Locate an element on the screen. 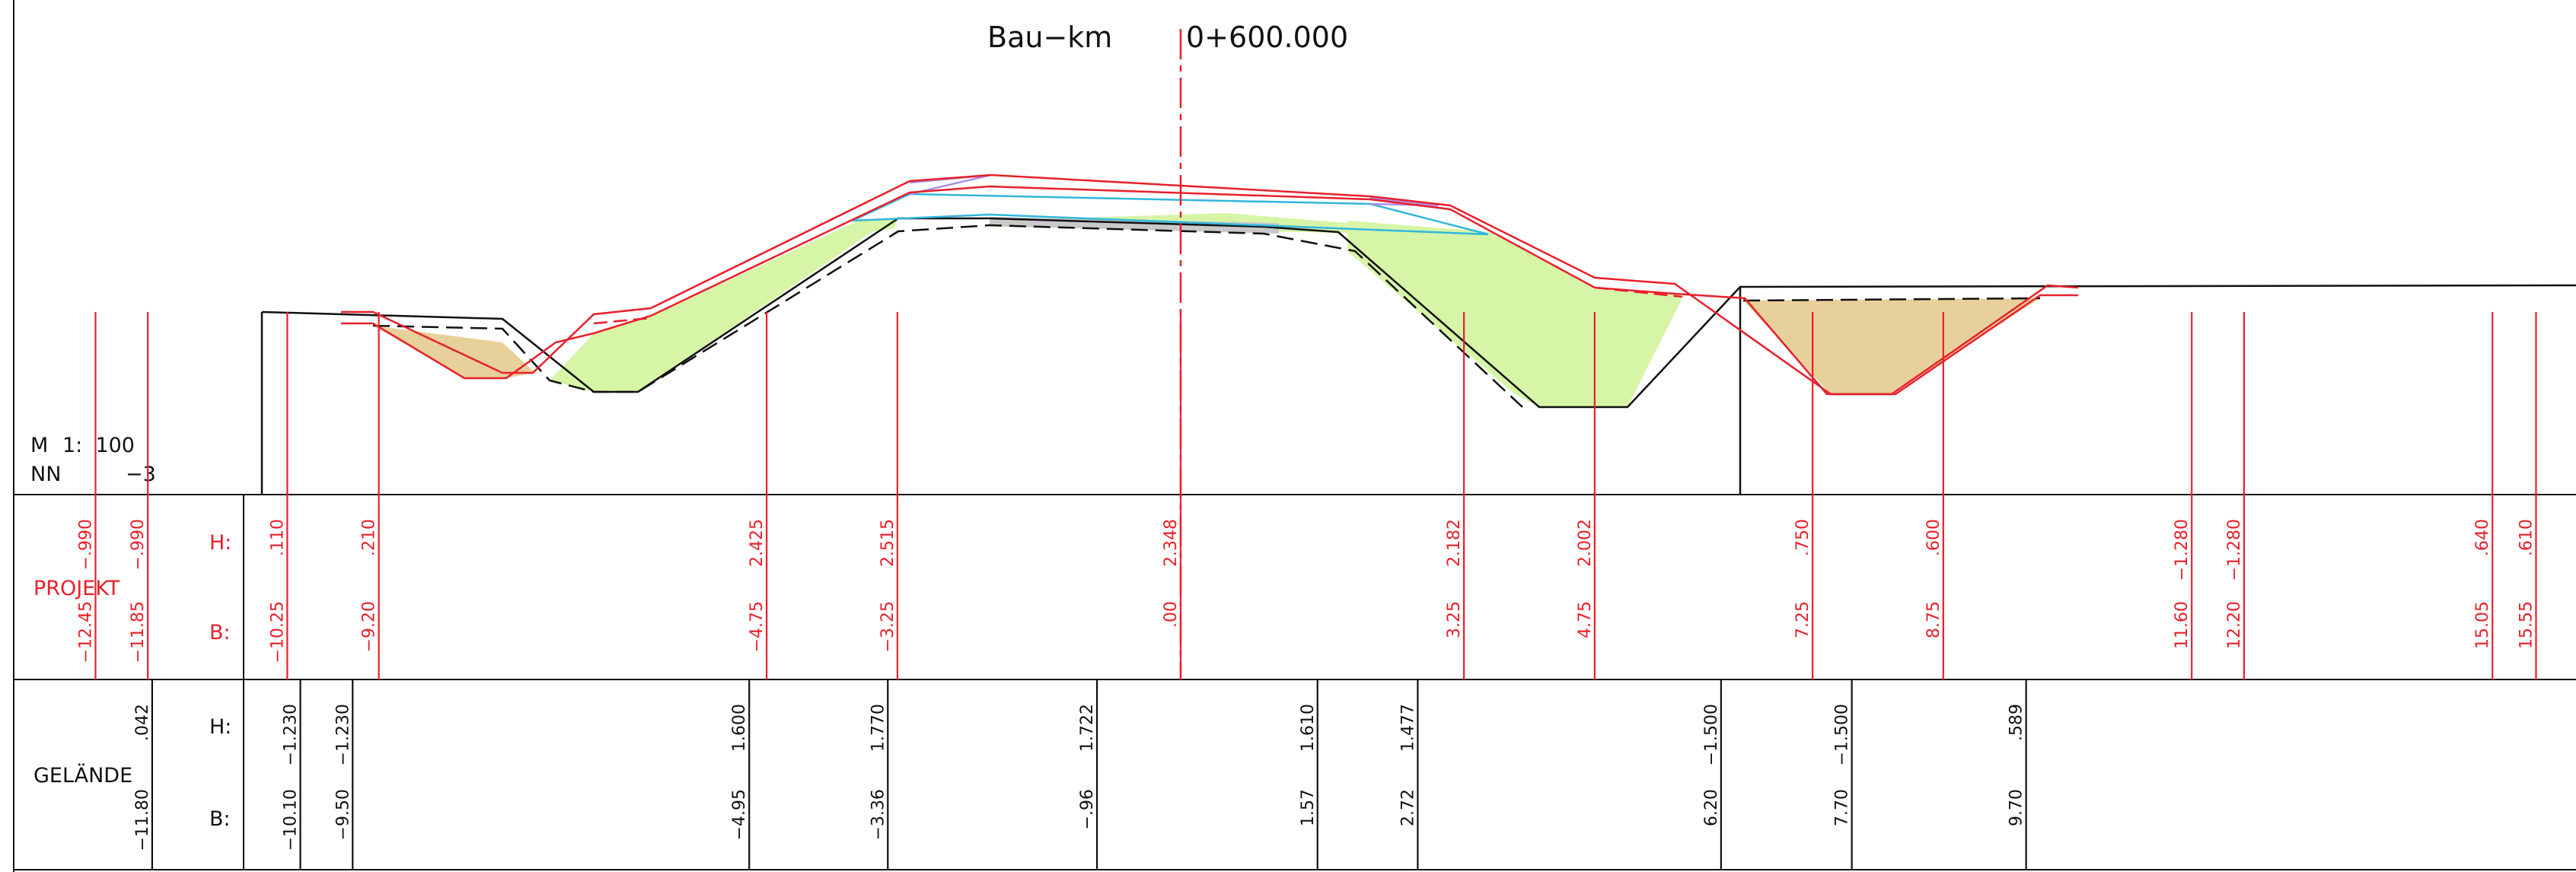 Image resolution: width=2576 pixels, height=872 pixels. gelaende-row-label: GELÄNDE is located at coordinates (83, 775).